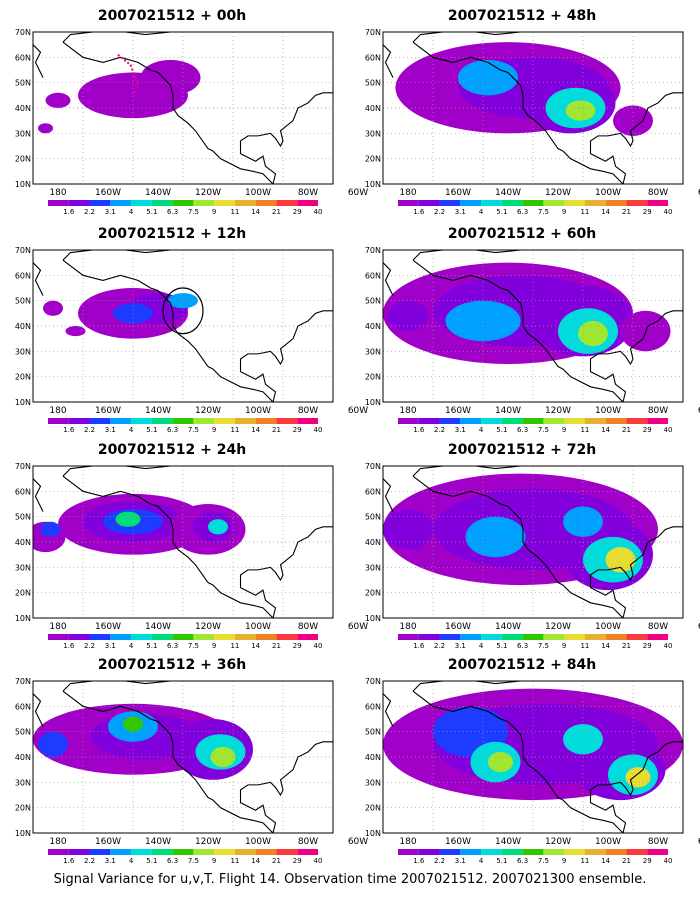 The height and width of the screenshot is (900, 700). I want to click on colorbar-label: 7.5, so click(543, 861).